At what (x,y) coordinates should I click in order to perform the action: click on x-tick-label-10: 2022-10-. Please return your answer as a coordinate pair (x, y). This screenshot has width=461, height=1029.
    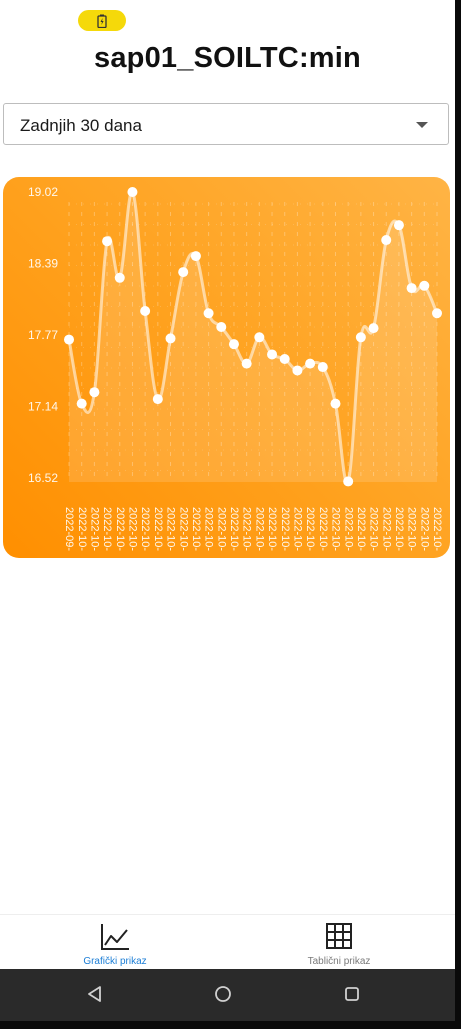
    Looking at the image, I should click on (196, 529).